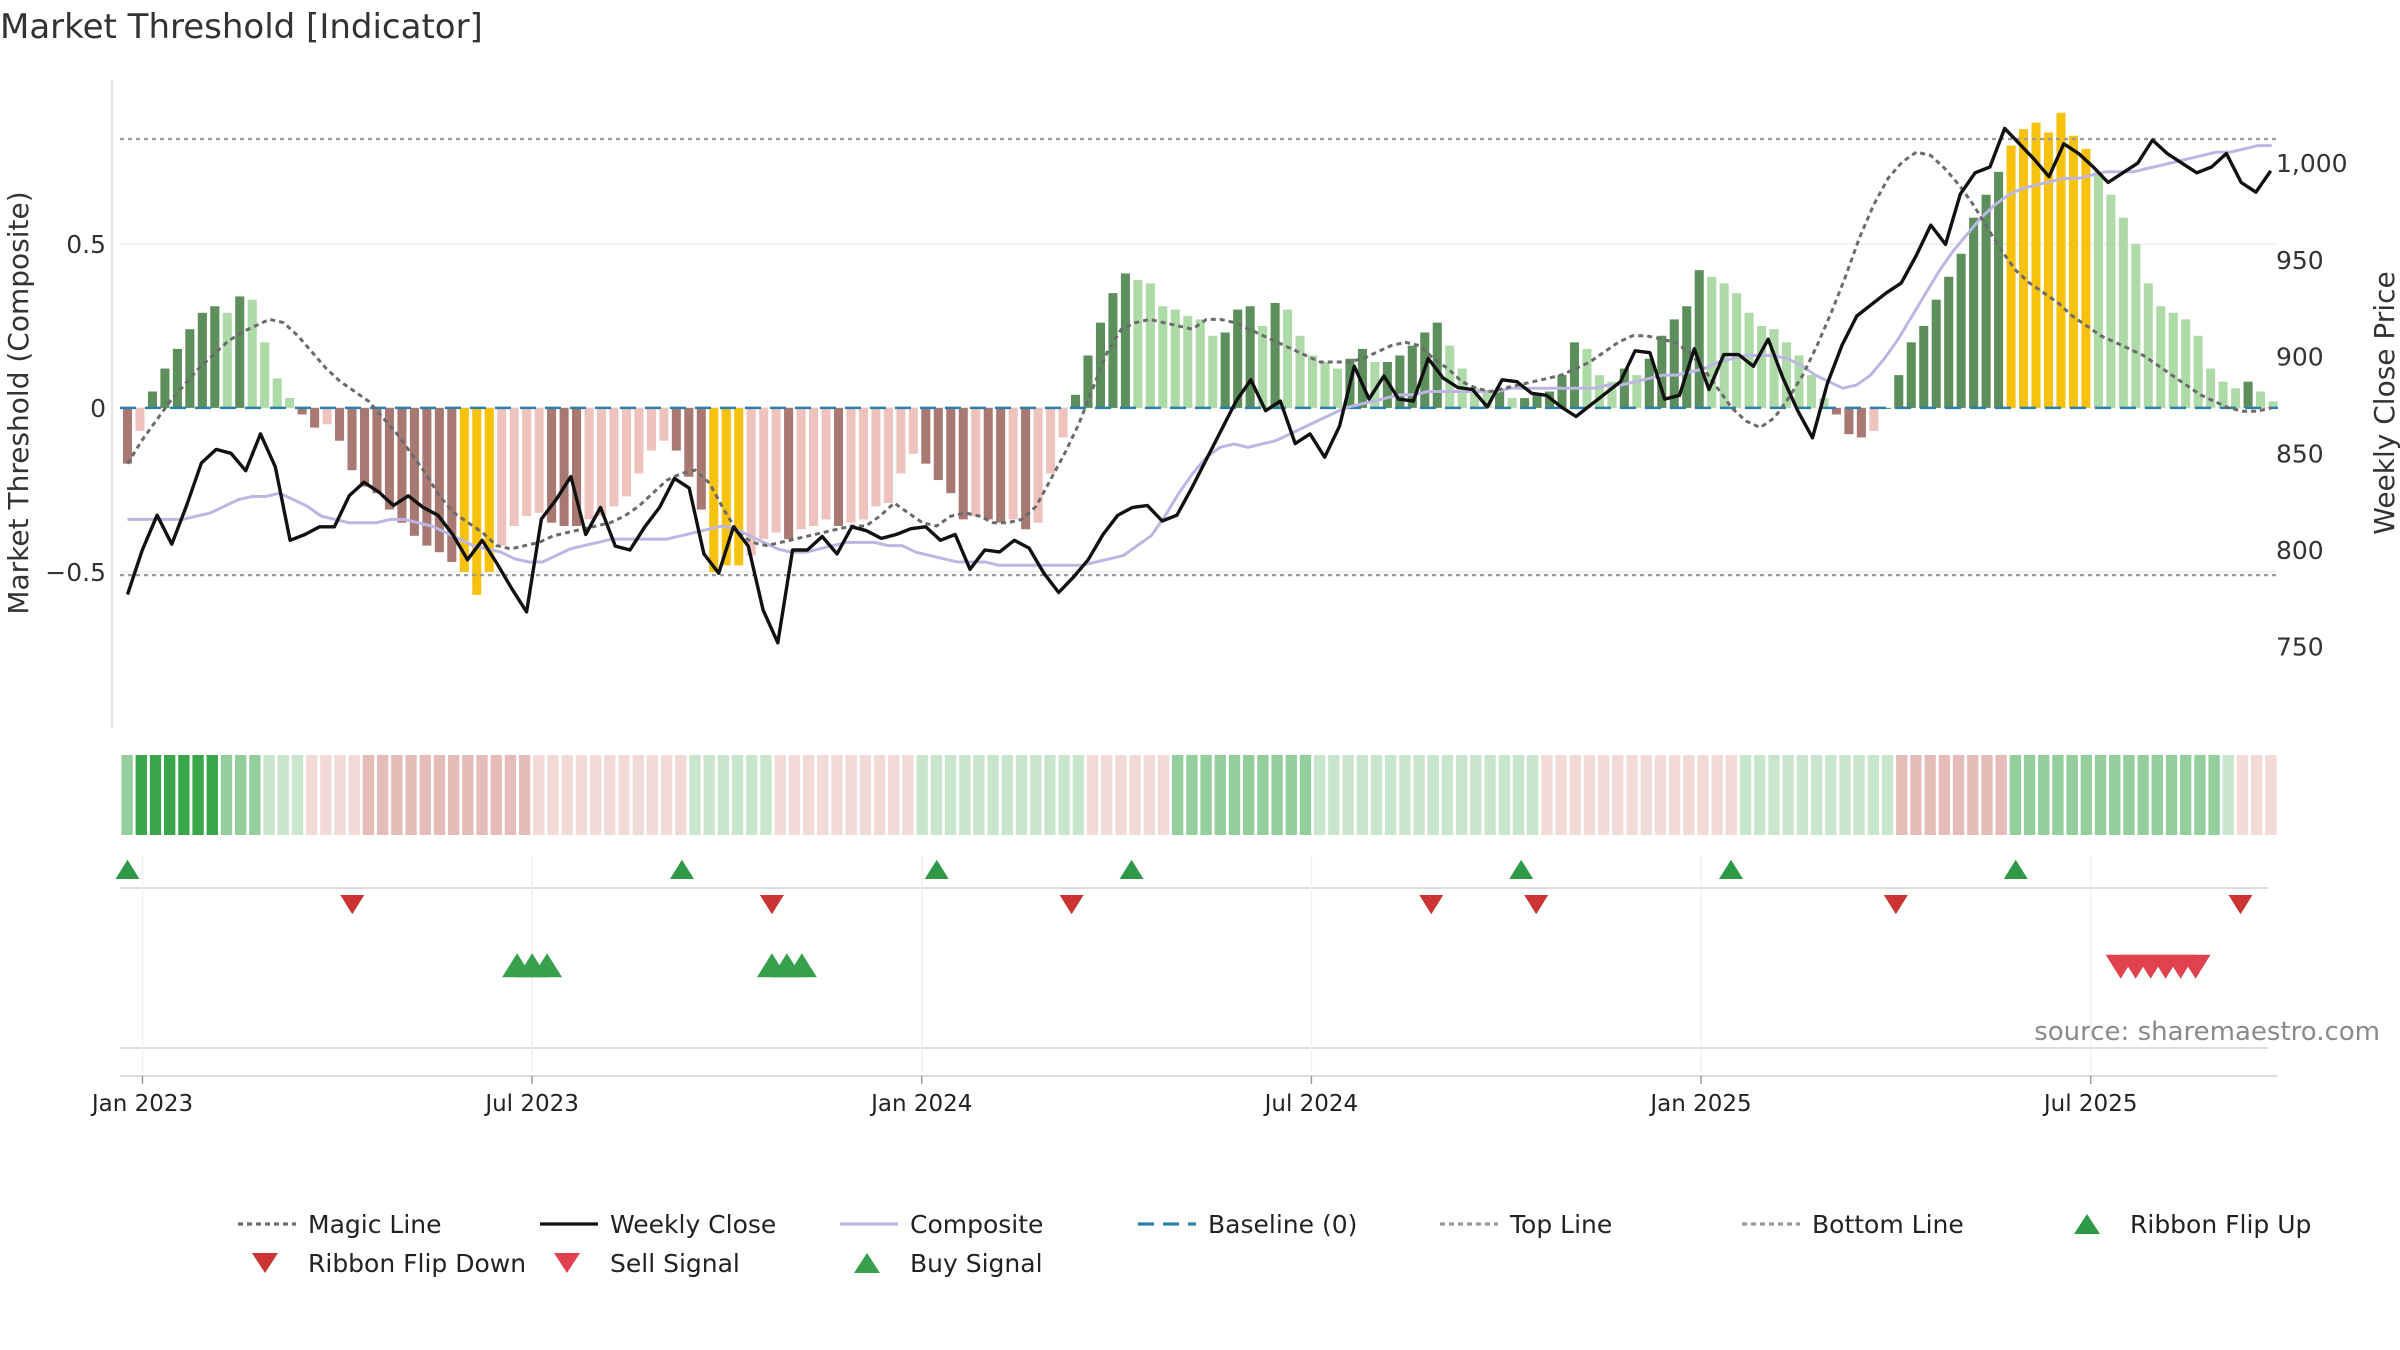 Image resolution: width=2400 pixels, height=1350 pixels. What do you see at coordinates (2384, 402) in the screenshot?
I see `right-axis-label: Weekly Close Price` at bounding box center [2384, 402].